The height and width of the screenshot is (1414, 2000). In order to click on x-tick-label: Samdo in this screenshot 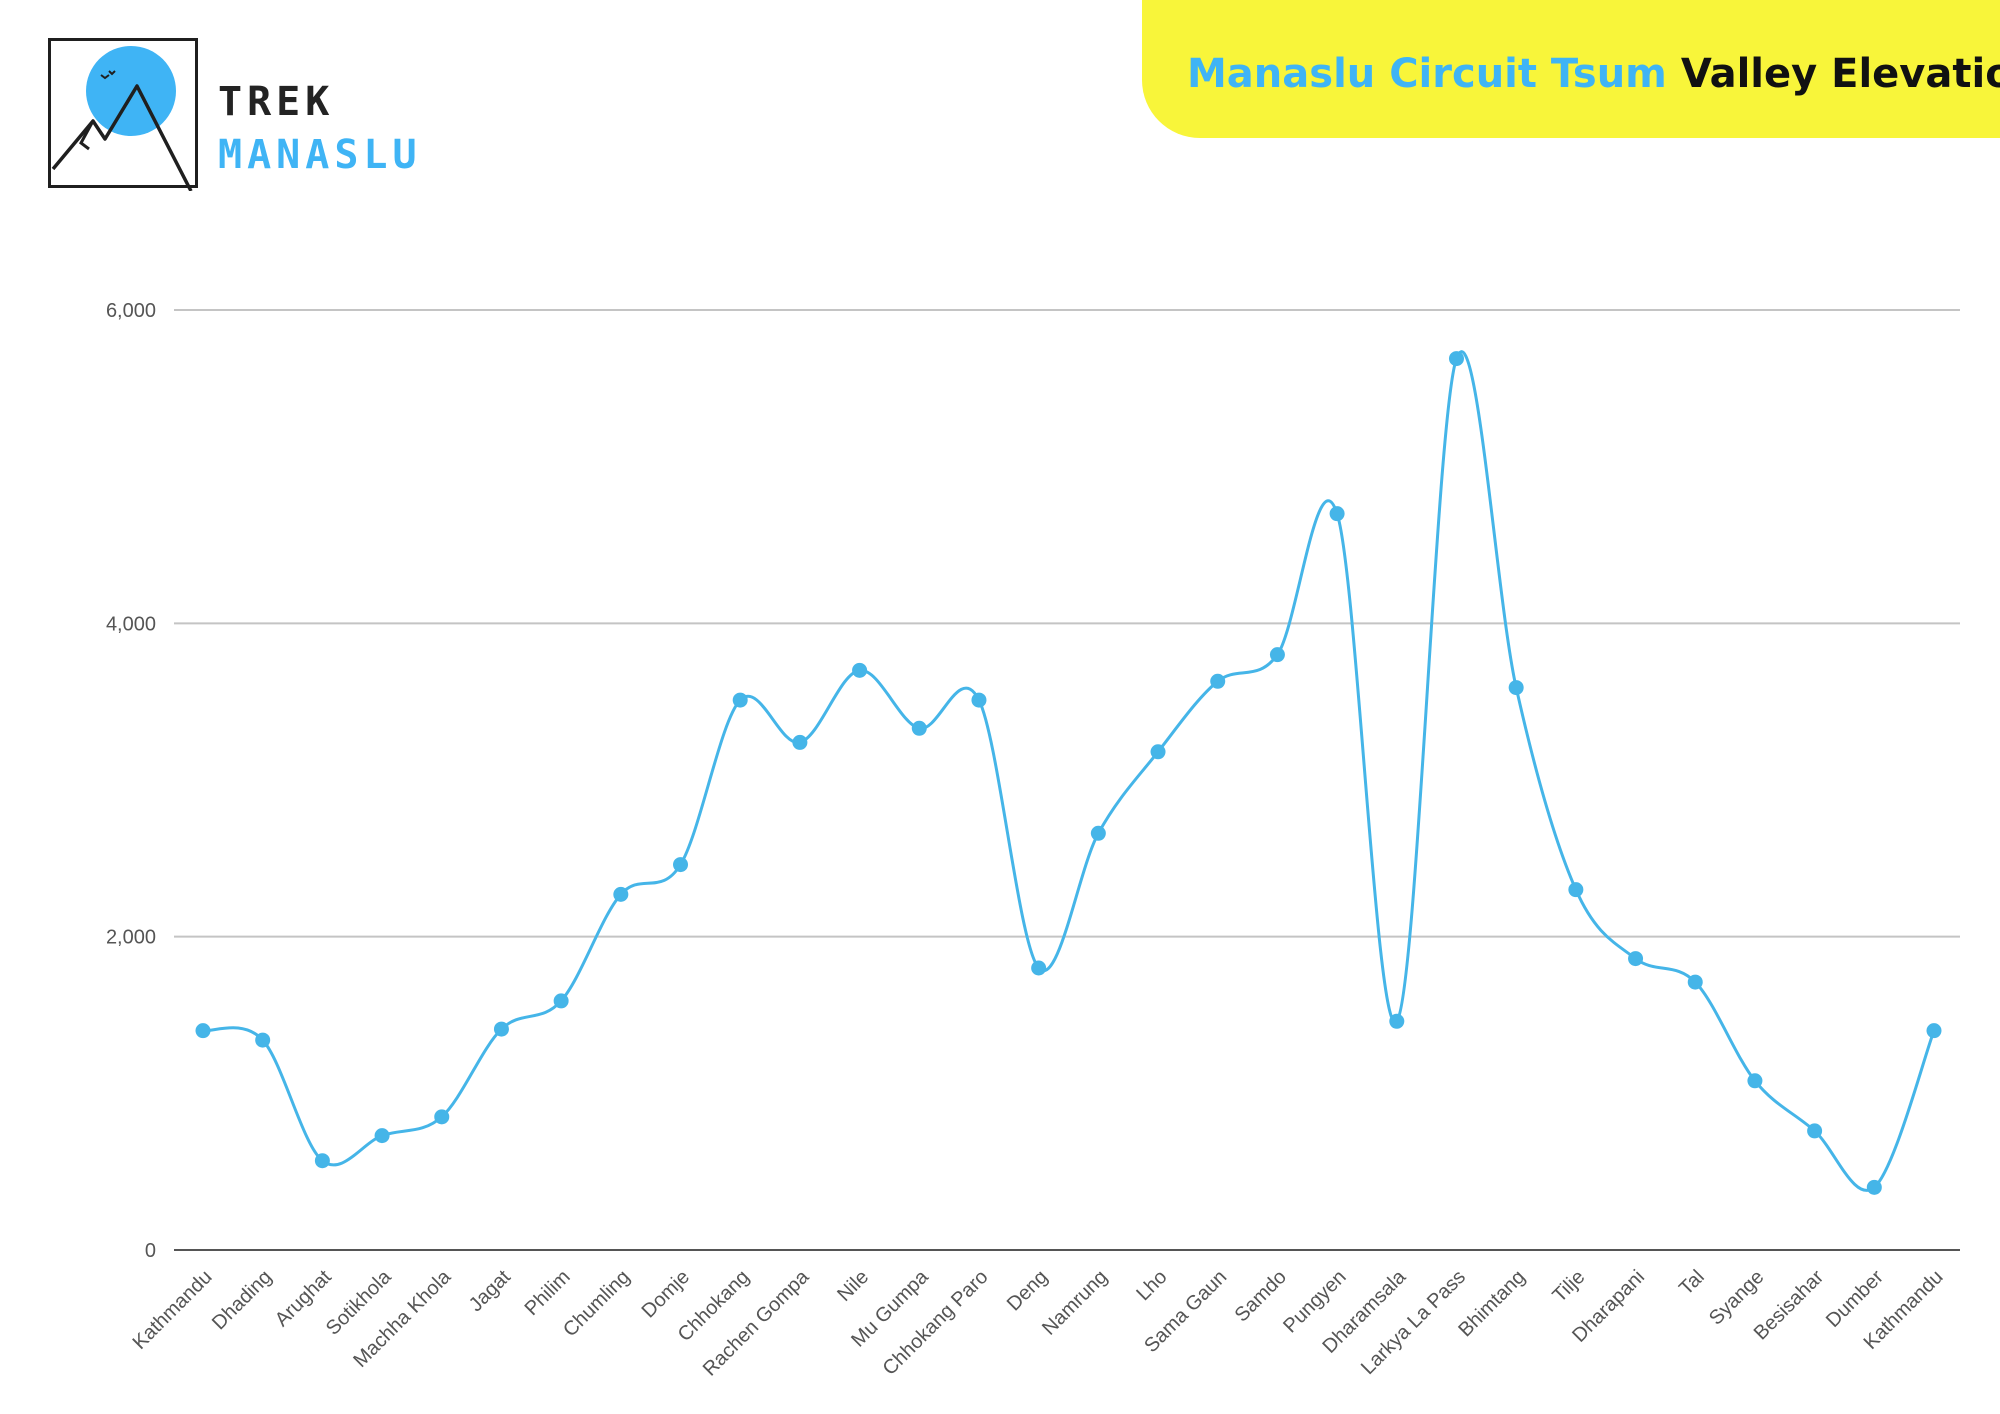, I will do `click(1261, 1296)`.